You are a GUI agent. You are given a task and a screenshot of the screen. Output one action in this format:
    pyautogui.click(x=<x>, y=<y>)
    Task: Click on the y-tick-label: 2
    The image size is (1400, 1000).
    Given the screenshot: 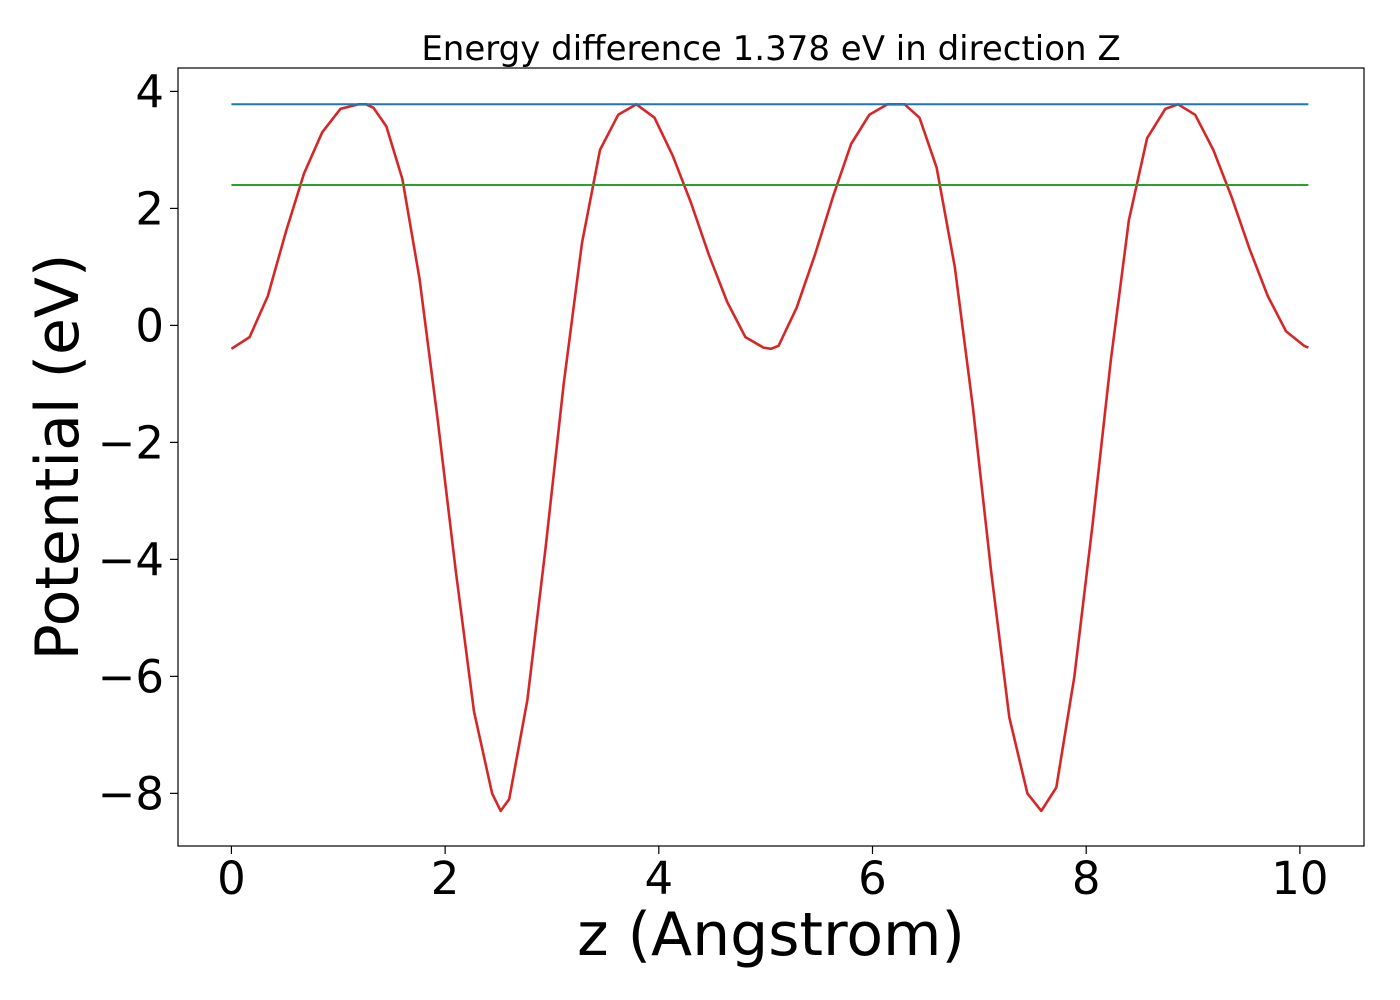 What is the action you would take?
    pyautogui.click(x=149, y=208)
    